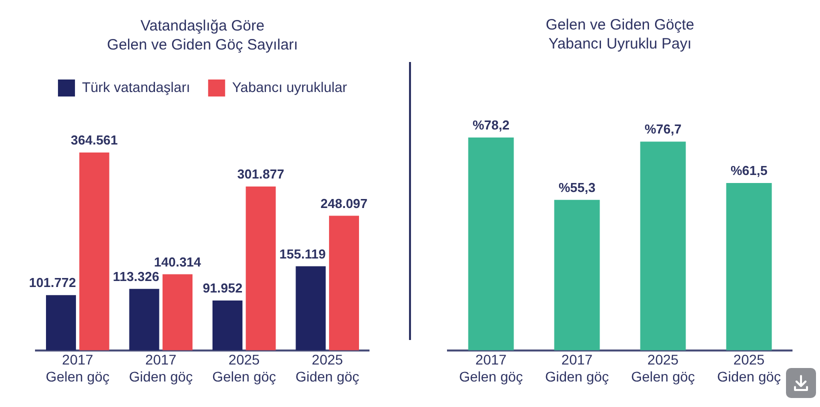 This screenshot has height=407, width=820. I want to click on data-label: 248.097, so click(344, 203).